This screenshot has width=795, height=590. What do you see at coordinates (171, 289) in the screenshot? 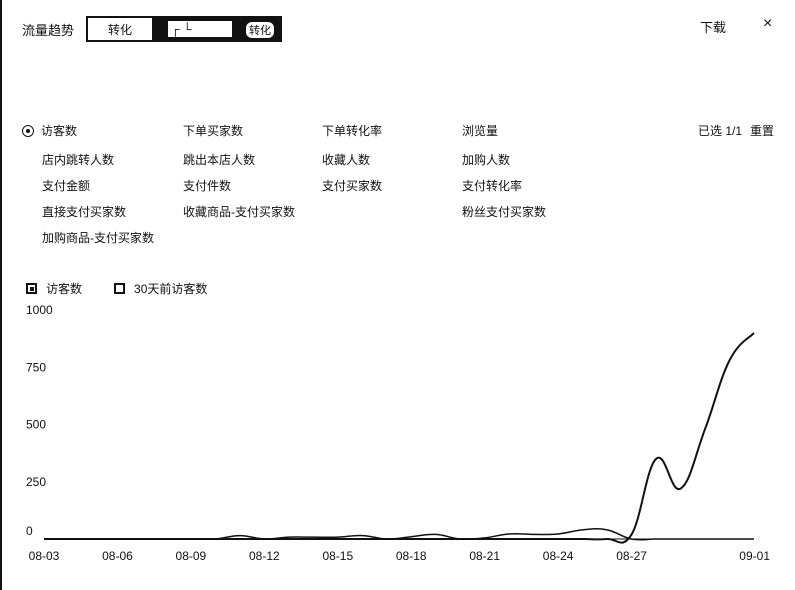
I see `legend-label: 30天前访客数` at bounding box center [171, 289].